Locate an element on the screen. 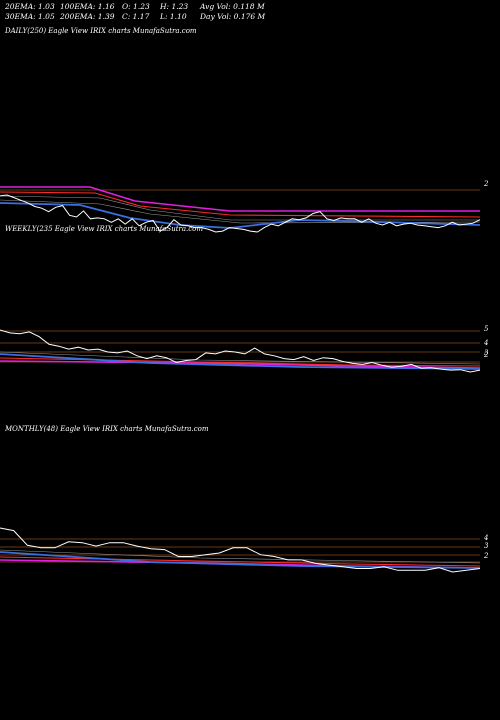 The height and width of the screenshot is (720, 500). stat-avg-vol: Avg Vol: 0.118 M is located at coordinates (232, 6).